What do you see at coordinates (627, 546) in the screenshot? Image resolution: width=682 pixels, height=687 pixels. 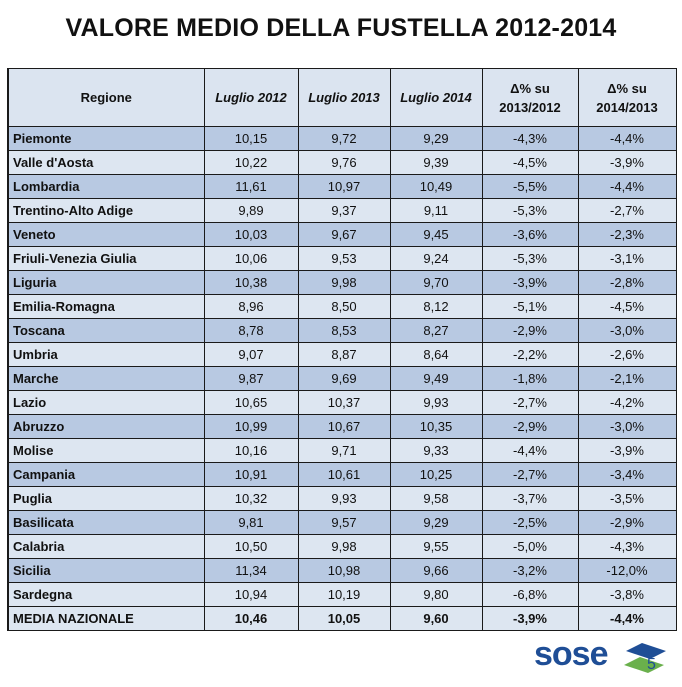 I see `cell-delta-2014-2013: -4,3%` at bounding box center [627, 546].